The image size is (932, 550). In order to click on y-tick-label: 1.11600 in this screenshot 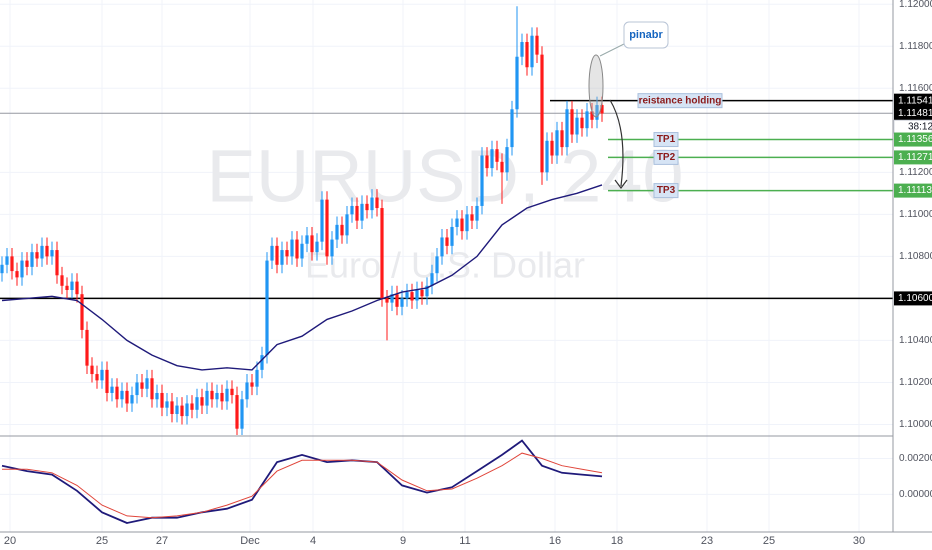, I will do `click(915, 88)`.